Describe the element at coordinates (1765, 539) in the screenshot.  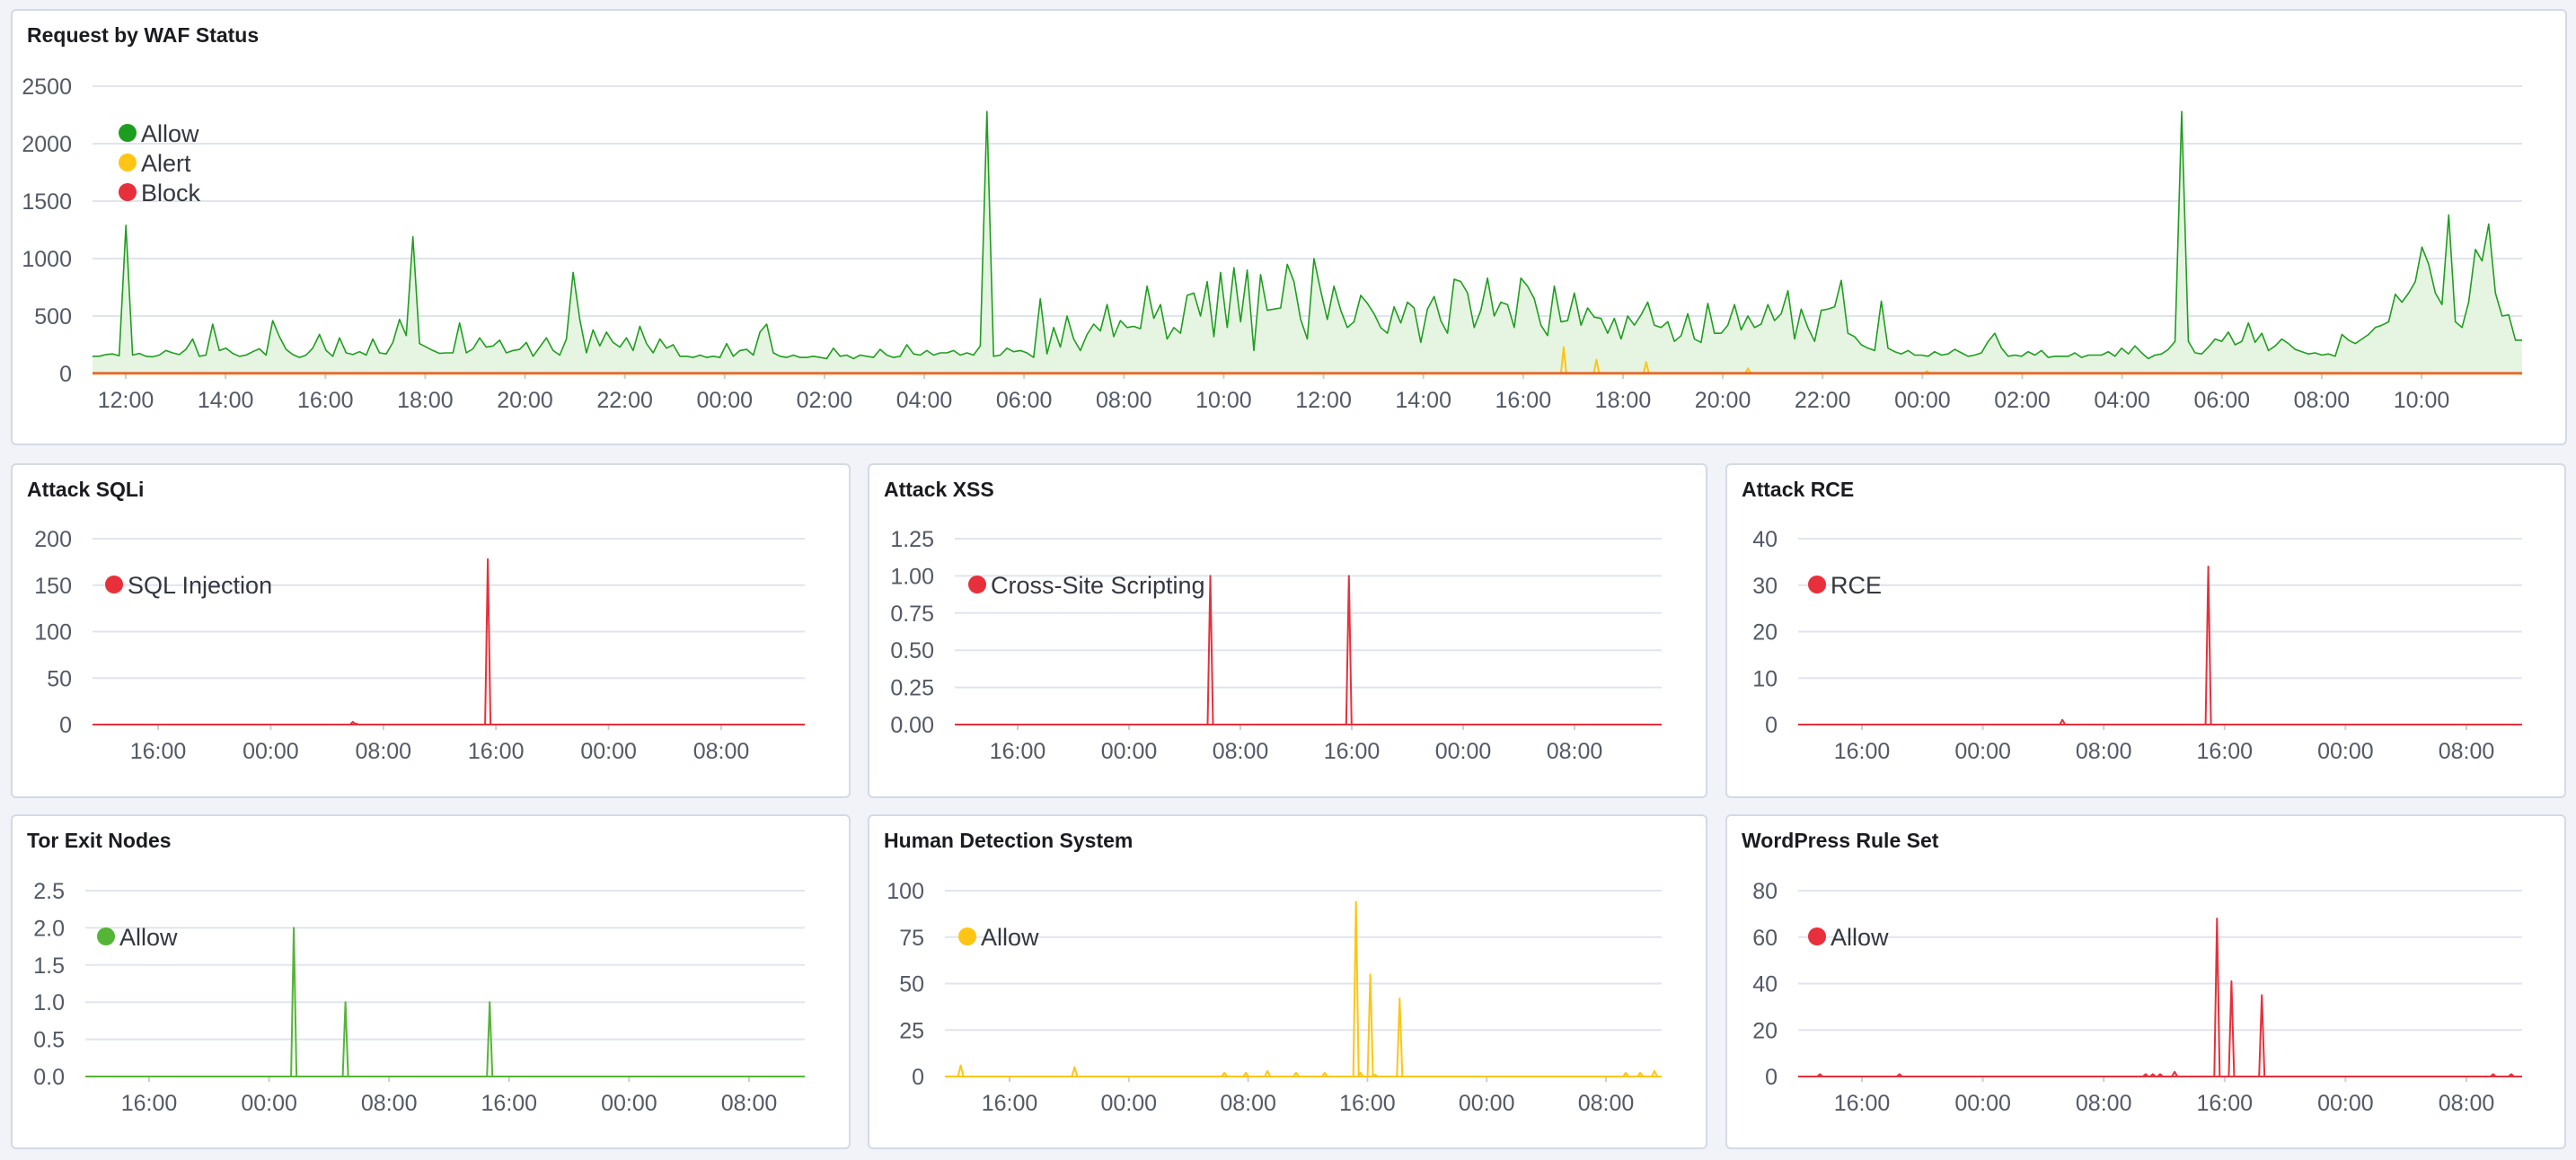
I see `y-tick-label: 40` at that location.